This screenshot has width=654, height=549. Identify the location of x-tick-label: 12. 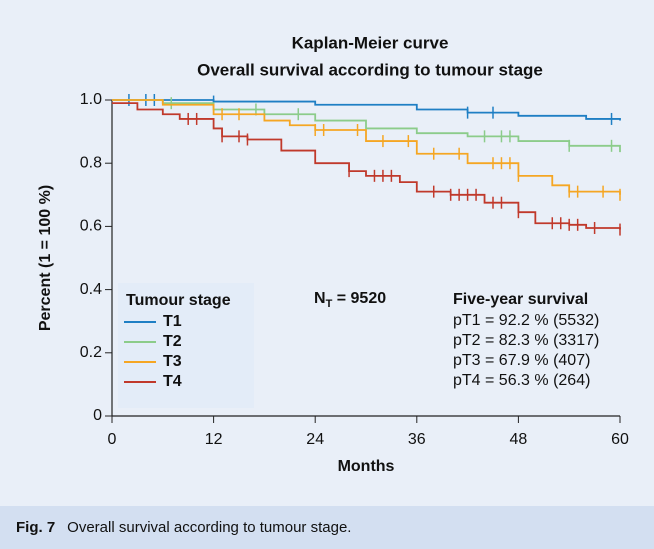
(214, 439).